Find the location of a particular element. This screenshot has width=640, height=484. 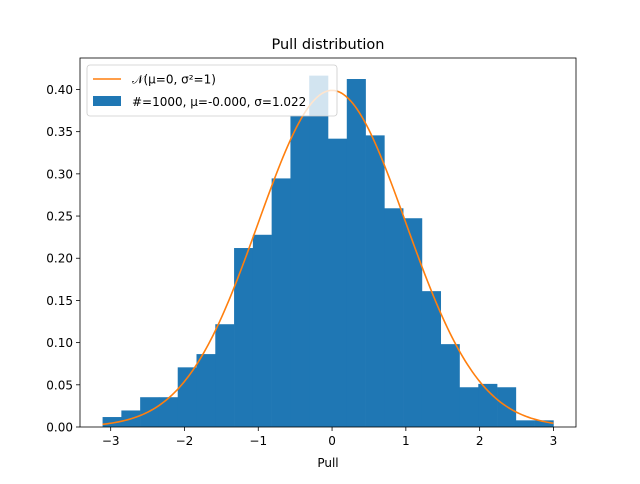

x-tick-label: 2 is located at coordinates (480, 441).